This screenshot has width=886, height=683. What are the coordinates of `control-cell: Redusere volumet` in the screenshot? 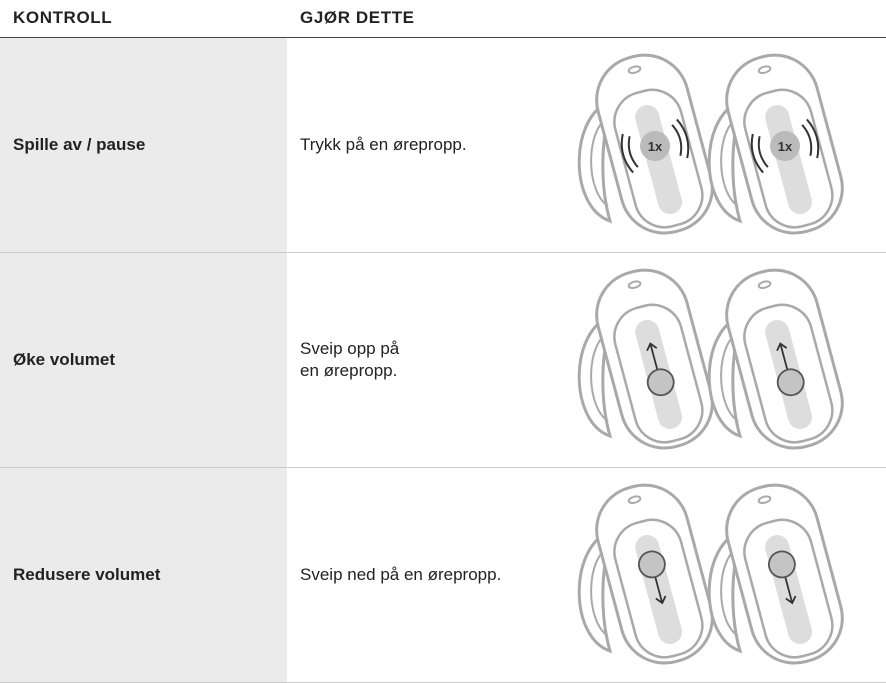 It's located at (143, 575).